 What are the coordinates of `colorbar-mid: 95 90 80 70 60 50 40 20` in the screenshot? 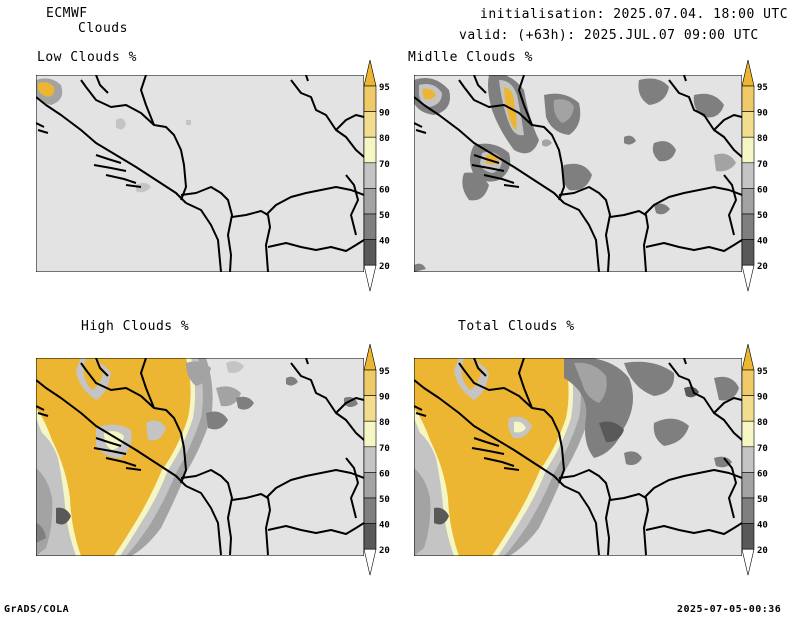 It's located at (754, 175).